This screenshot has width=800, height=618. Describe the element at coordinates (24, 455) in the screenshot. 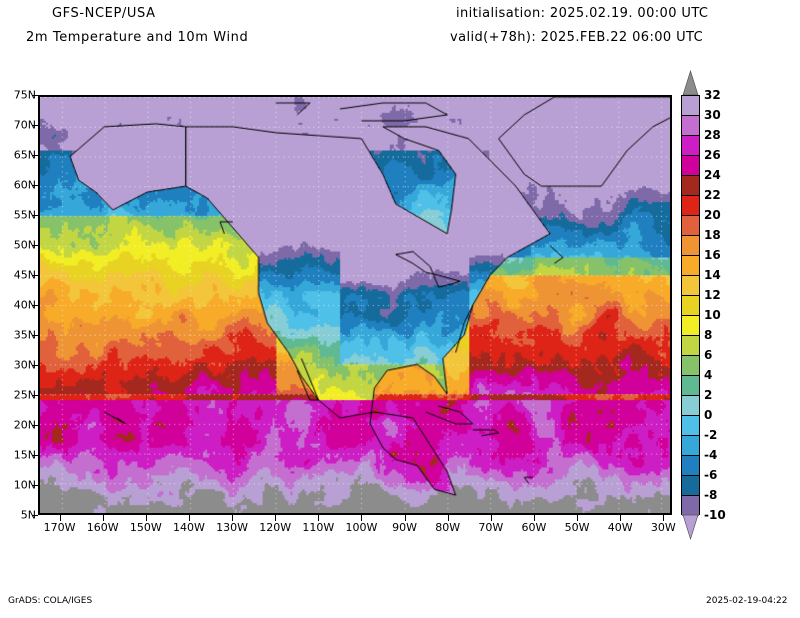

I see `lat-tick-label: 15N` at that location.